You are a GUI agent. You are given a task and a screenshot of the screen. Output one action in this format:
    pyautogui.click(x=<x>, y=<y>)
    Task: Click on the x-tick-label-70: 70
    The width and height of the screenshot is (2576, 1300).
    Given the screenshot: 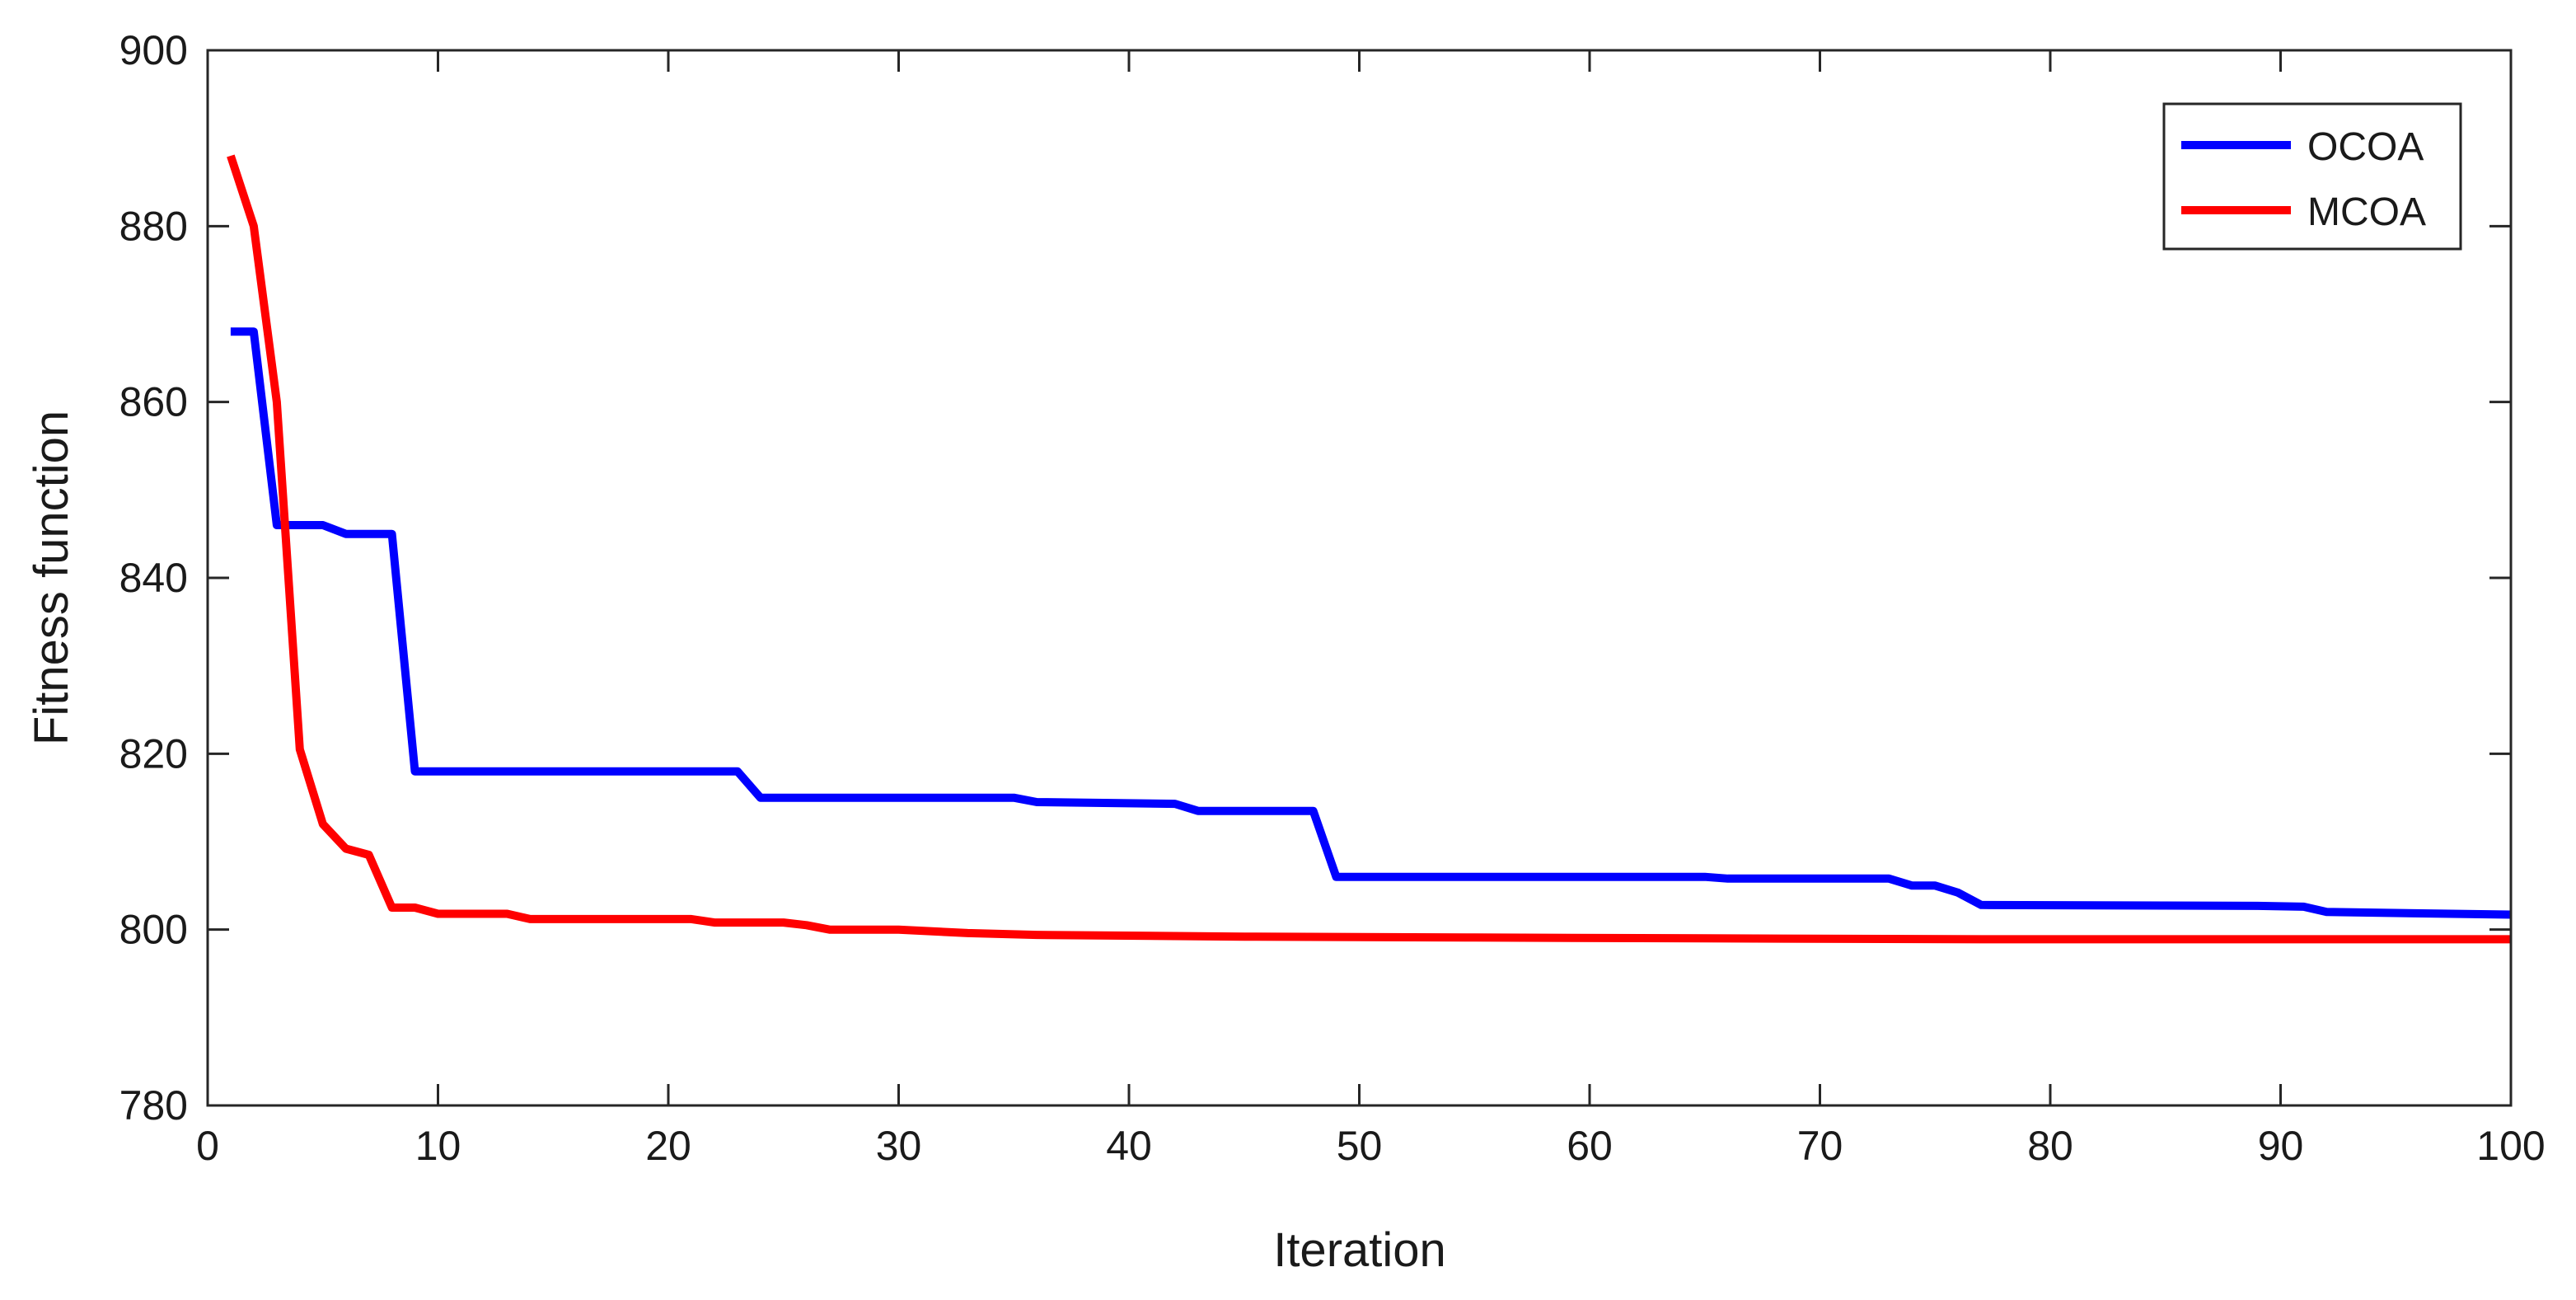 What is the action you would take?
    pyautogui.click(x=1820, y=1146)
    